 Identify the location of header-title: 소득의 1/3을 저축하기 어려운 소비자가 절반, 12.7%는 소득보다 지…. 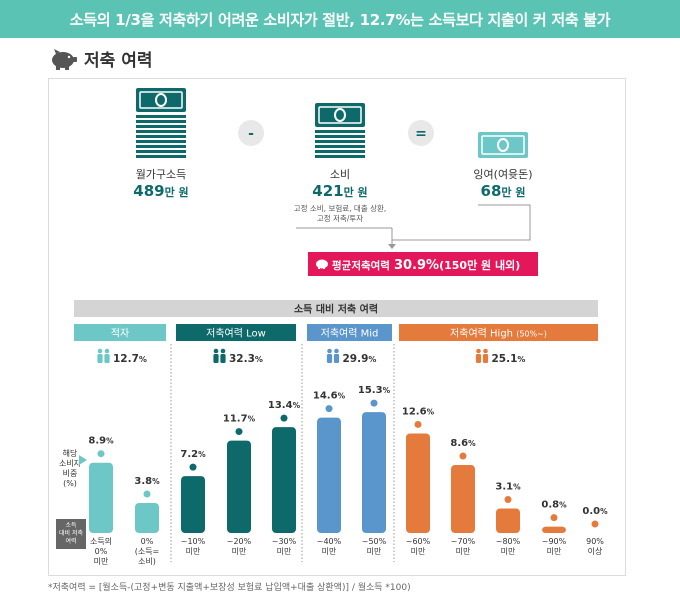
(340, 19).